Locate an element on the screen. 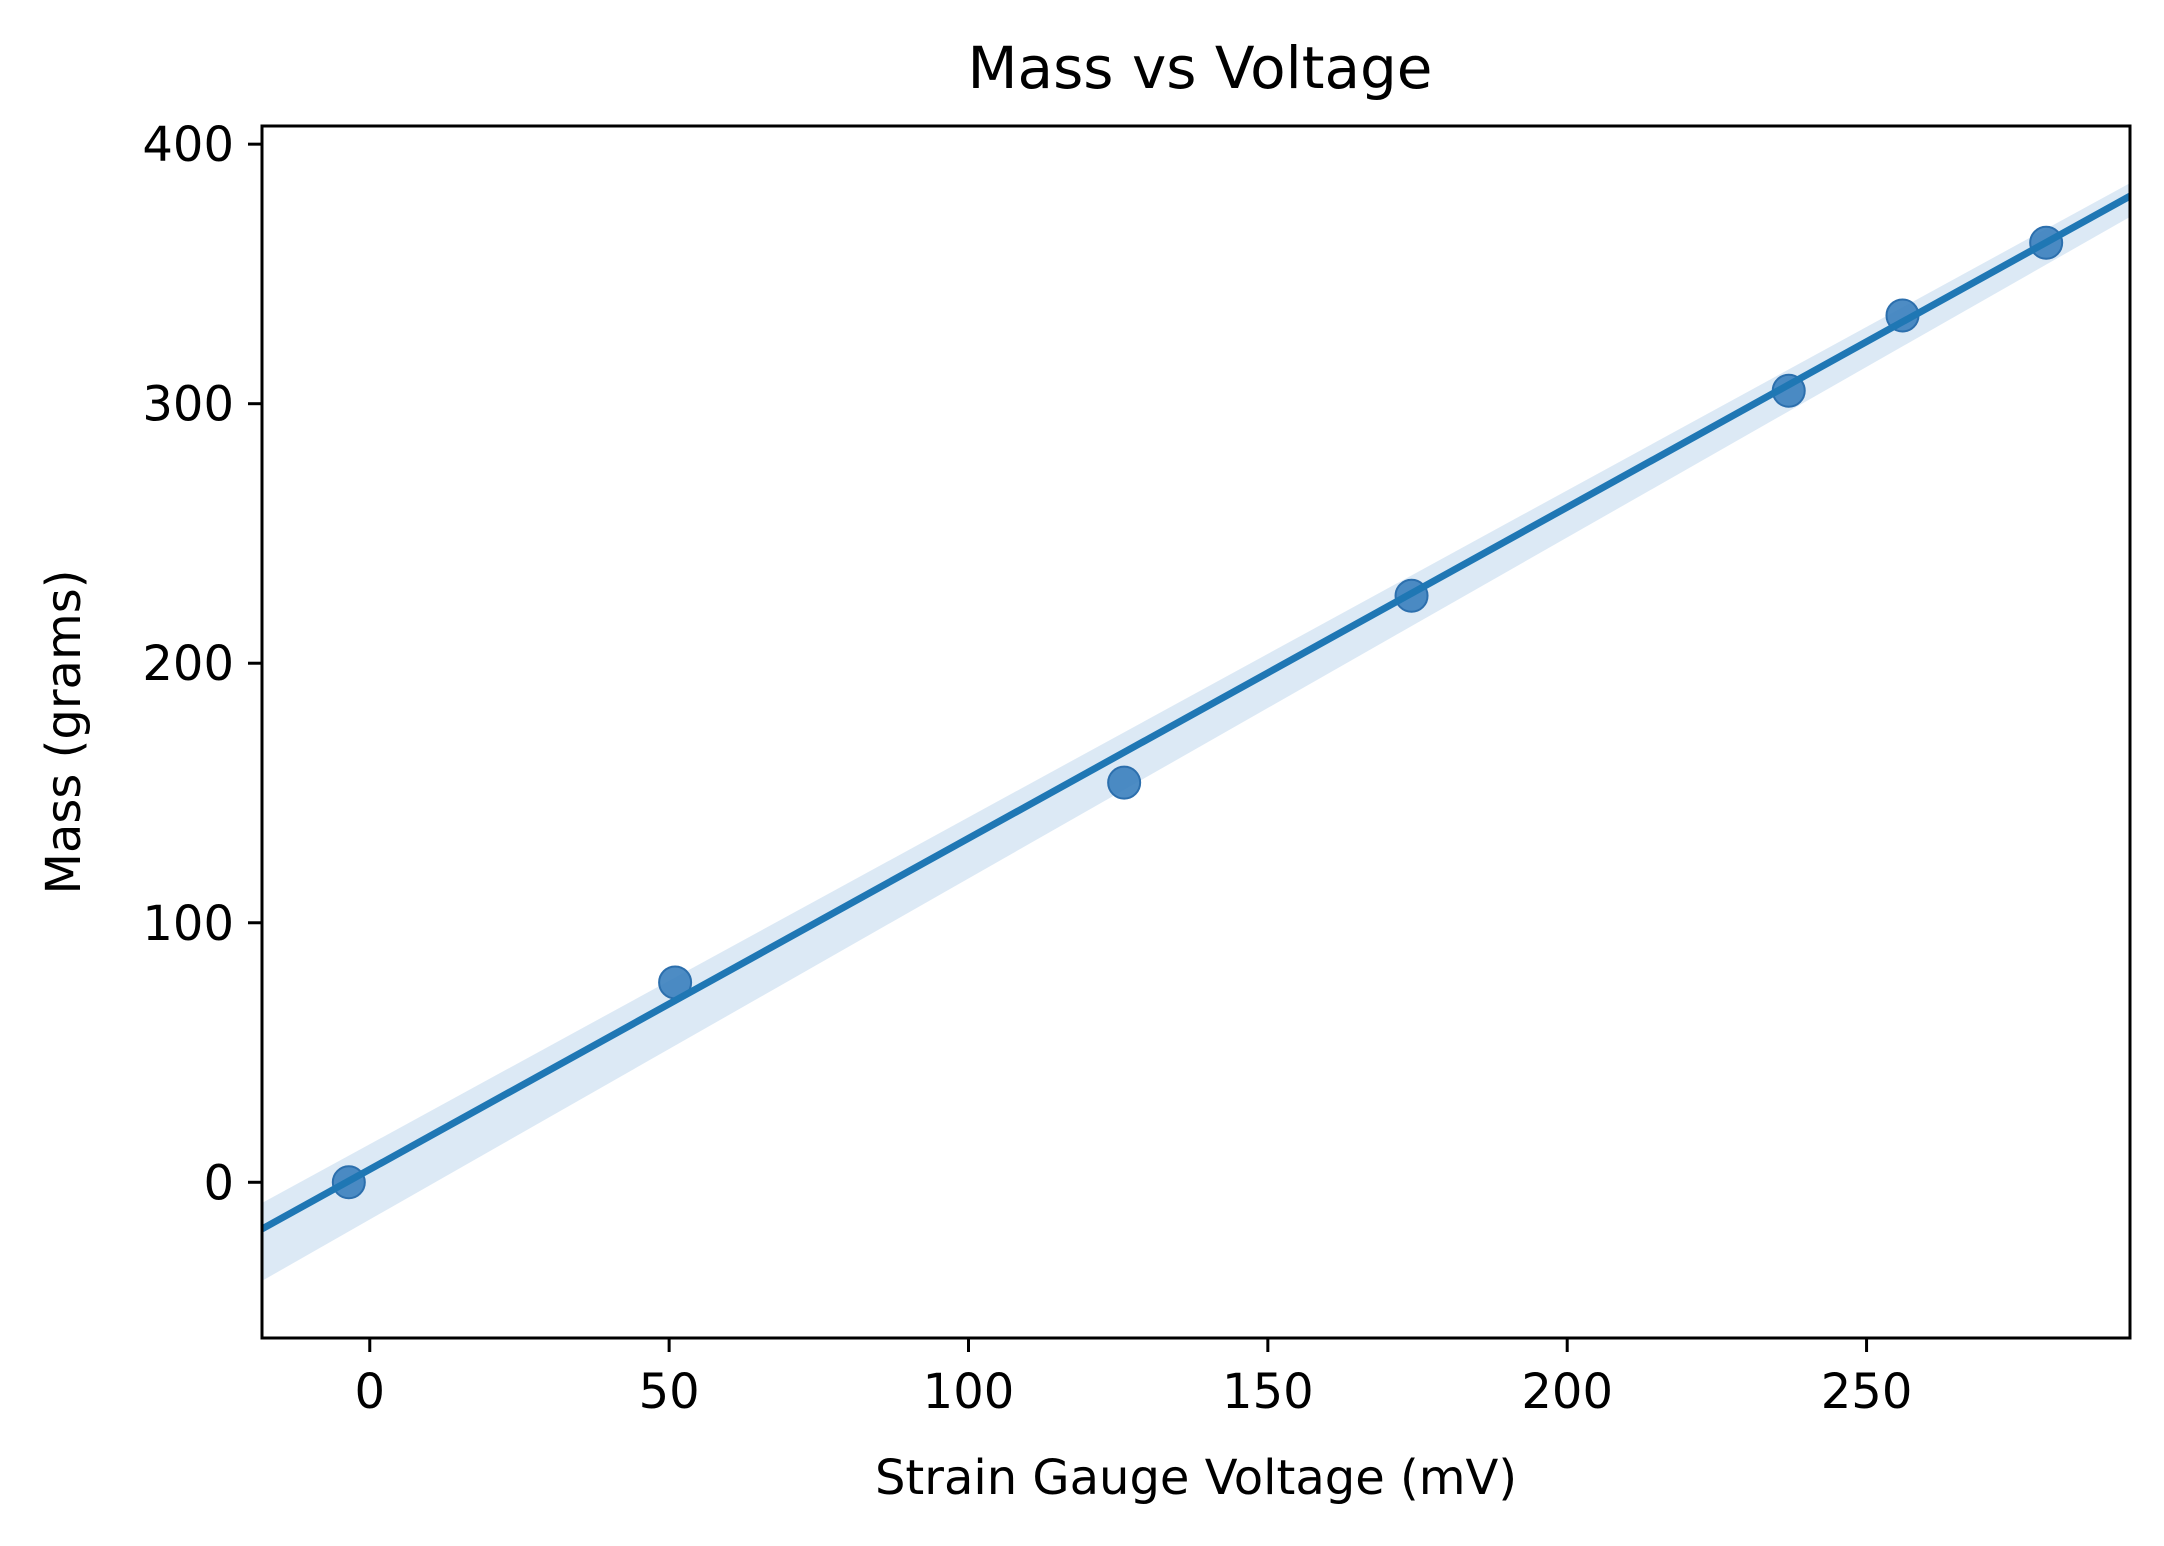  y-axis: 0 100 200 300 400 is located at coordinates (202, 664).